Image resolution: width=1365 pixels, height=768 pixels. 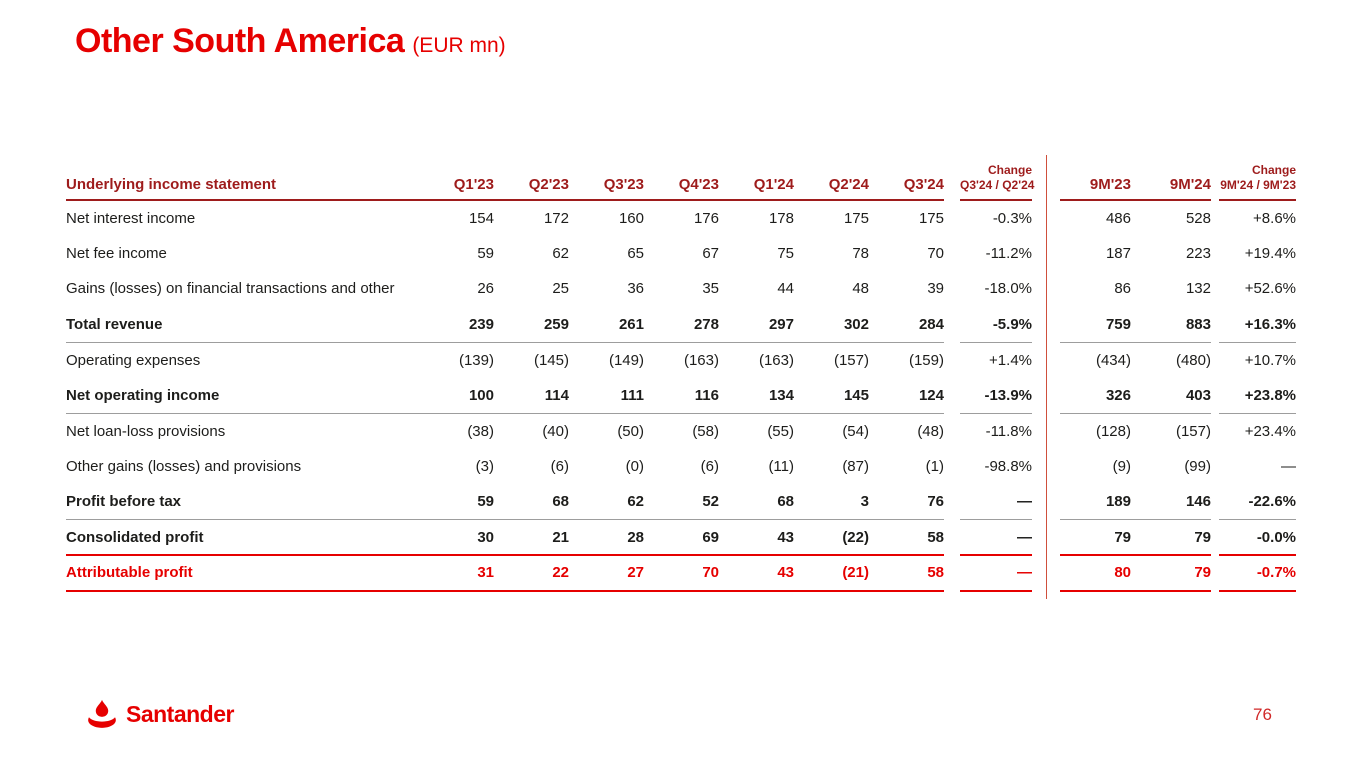 What do you see at coordinates (1193, 431) in the screenshot?
I see `cell-9m-value: (157)` at bounding box center [1193, 431].